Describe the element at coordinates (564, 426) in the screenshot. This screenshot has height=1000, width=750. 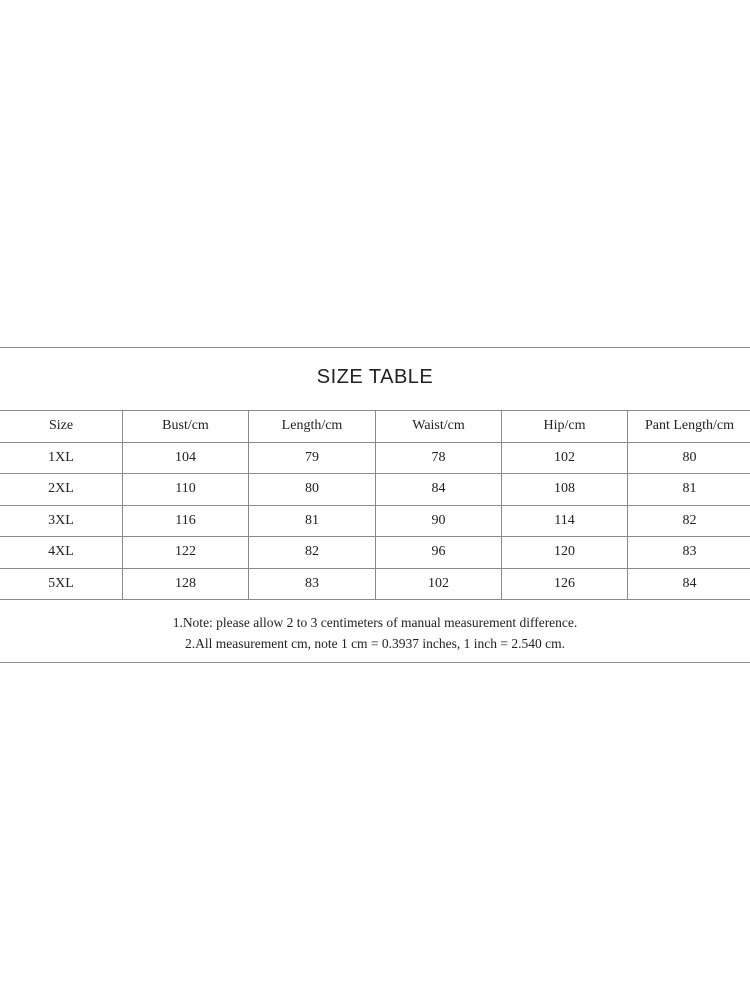
I see `column-header: Hip/cm` at that location.